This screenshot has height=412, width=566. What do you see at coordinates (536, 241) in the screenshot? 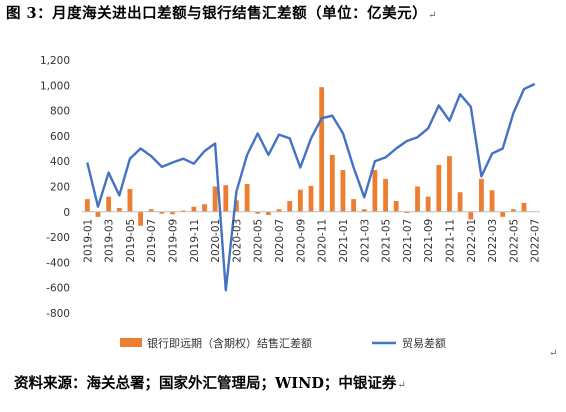
I see `x-tick-label: 2022-07` at bounding box center [536, 241].